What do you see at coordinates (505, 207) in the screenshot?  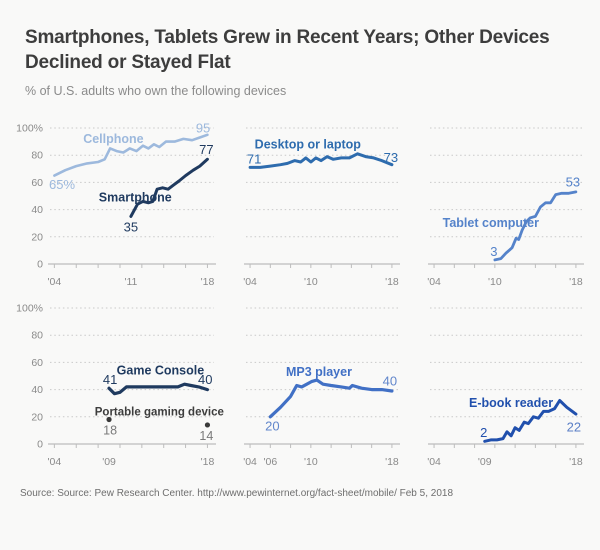 I see `chart-tablet-computer: '04 '10 '18 Tablet computer 3 53` at bounding box center [505, 207].